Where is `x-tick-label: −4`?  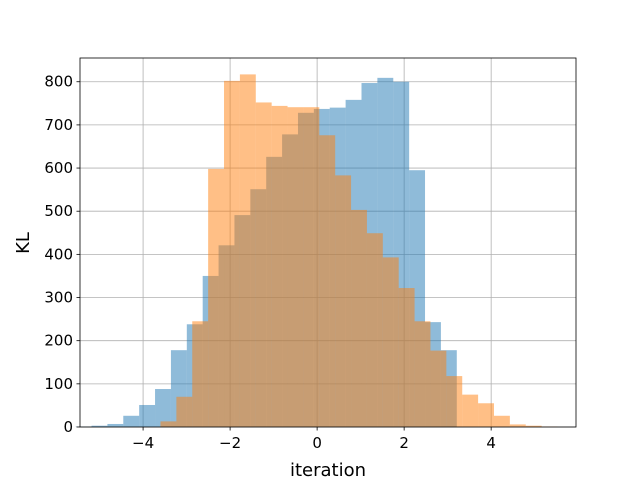
x-tick-label: −4 is located at coordinates (143, 443).